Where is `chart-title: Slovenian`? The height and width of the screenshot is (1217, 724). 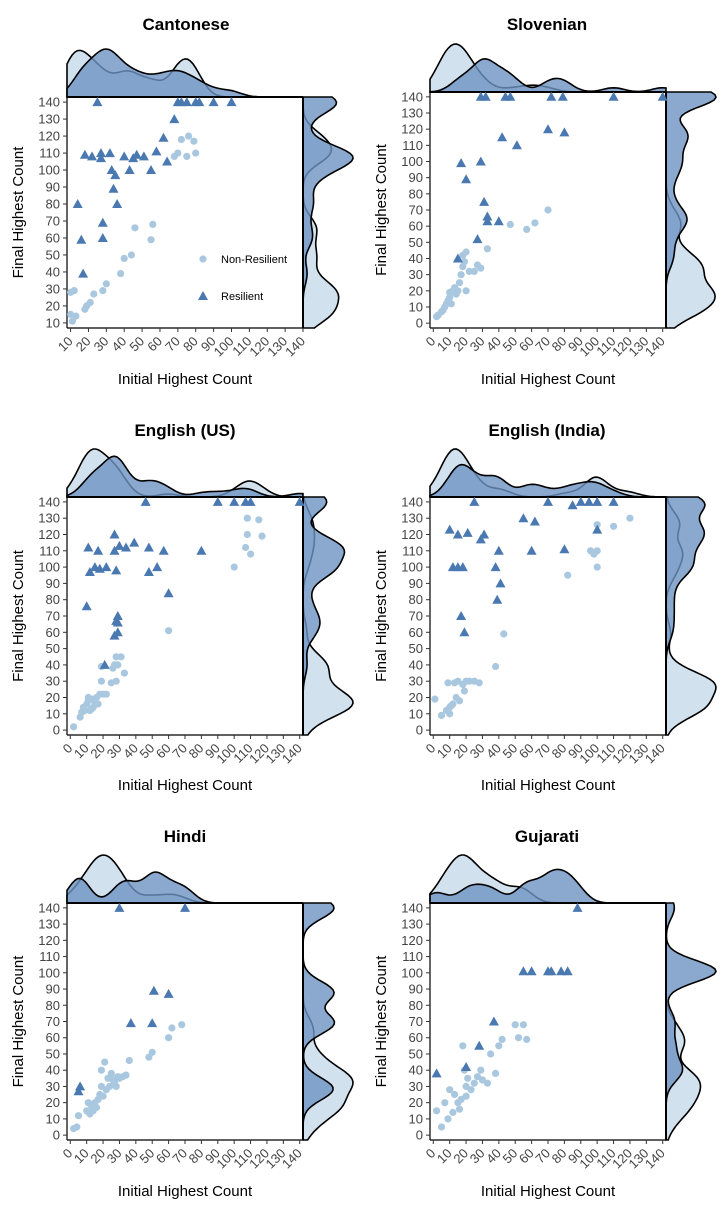 chart-title: Slovenian is located at coordinates (547, 24).